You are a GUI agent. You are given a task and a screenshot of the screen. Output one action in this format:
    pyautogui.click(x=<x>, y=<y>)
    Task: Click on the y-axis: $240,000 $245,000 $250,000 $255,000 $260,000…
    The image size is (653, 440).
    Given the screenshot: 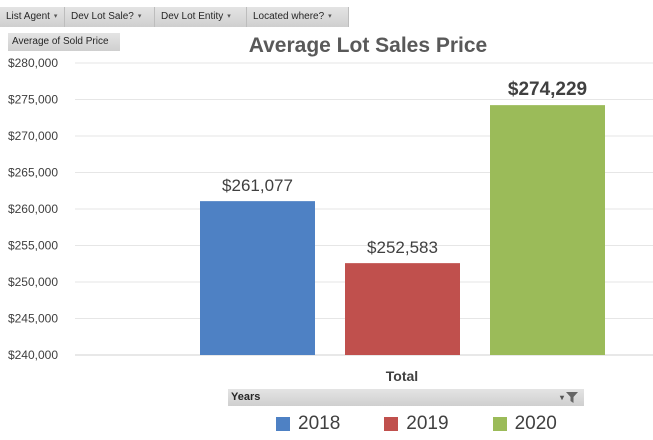 What is the action you would take?
    pyautogui.click(x=33, y=209)
    